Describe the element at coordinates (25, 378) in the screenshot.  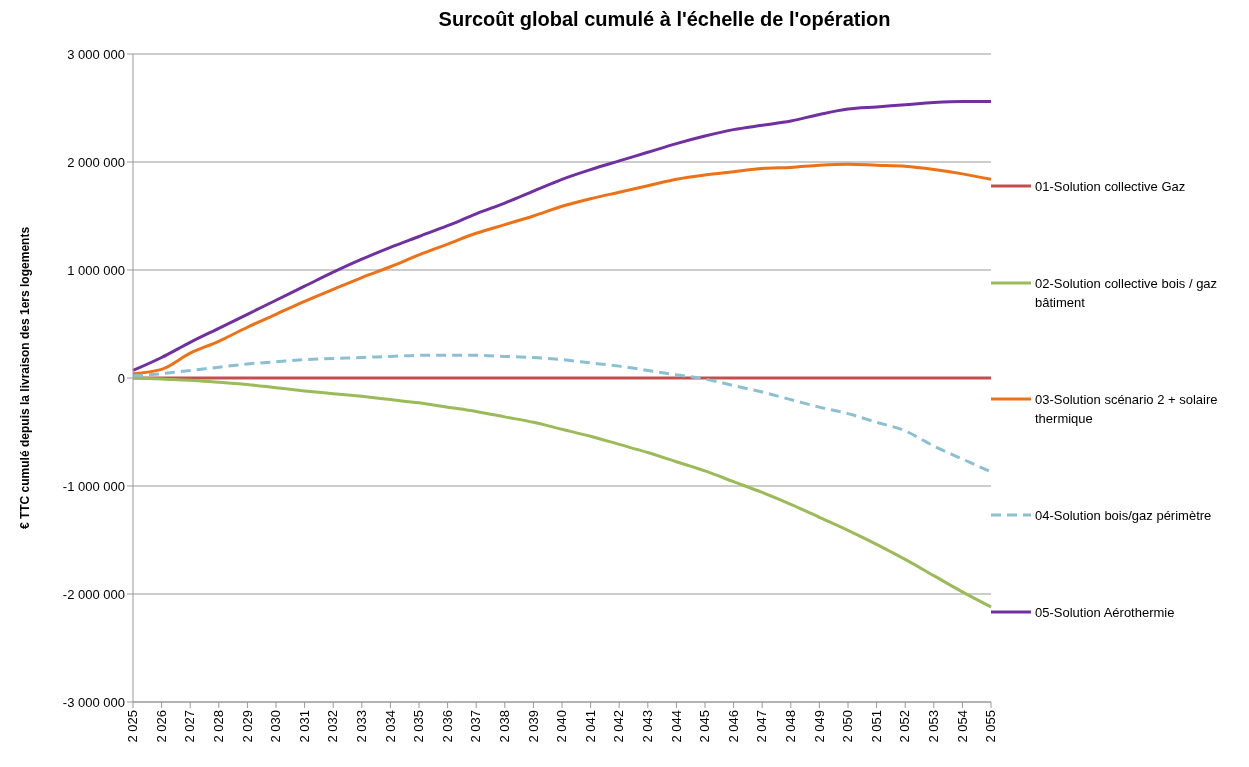
I see `y-axis-title: € TTC cumulé depuis la livraison des 1ers logements` at that location.